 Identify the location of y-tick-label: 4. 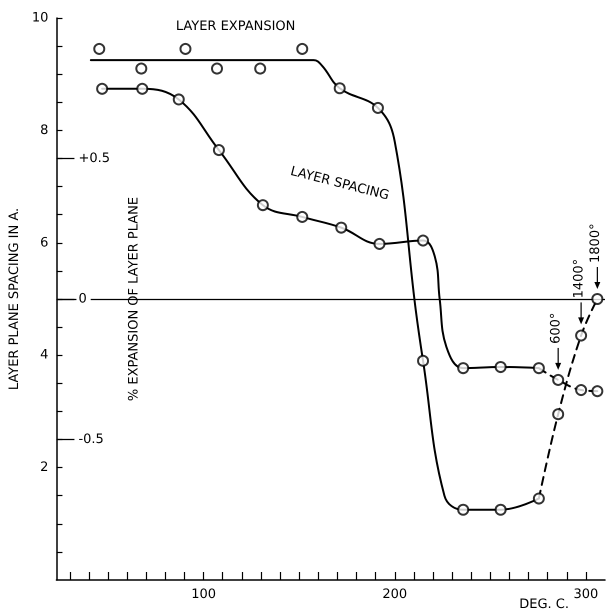
(44, 355).